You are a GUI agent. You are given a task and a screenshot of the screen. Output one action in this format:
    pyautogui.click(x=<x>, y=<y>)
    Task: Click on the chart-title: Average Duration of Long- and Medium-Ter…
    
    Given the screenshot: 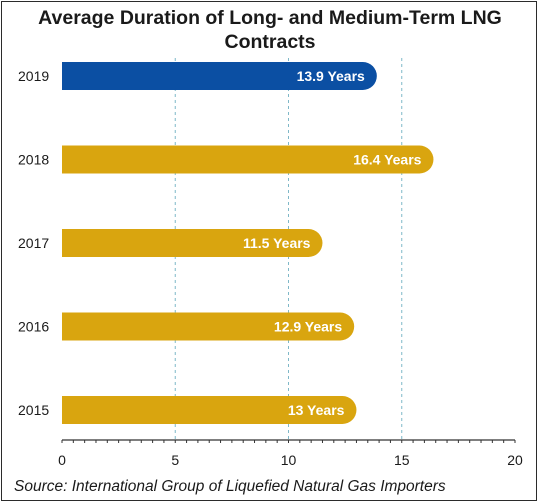 What is the action you would take?
    pyautogui.click(x=270, y=30)
    